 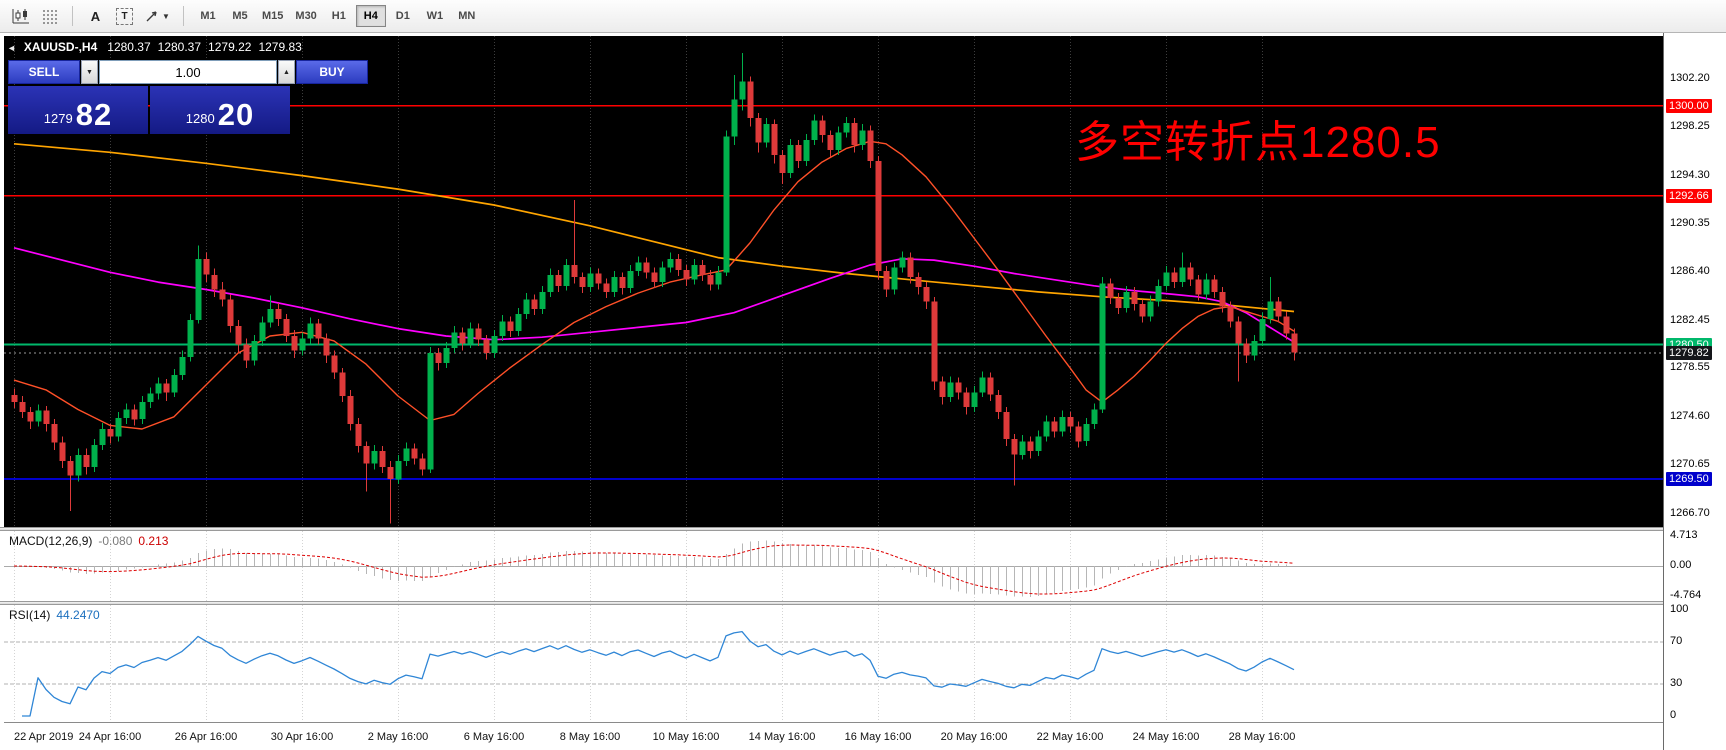 I want to click on axis-label: 1282.45, so click(x=1690, y=319).